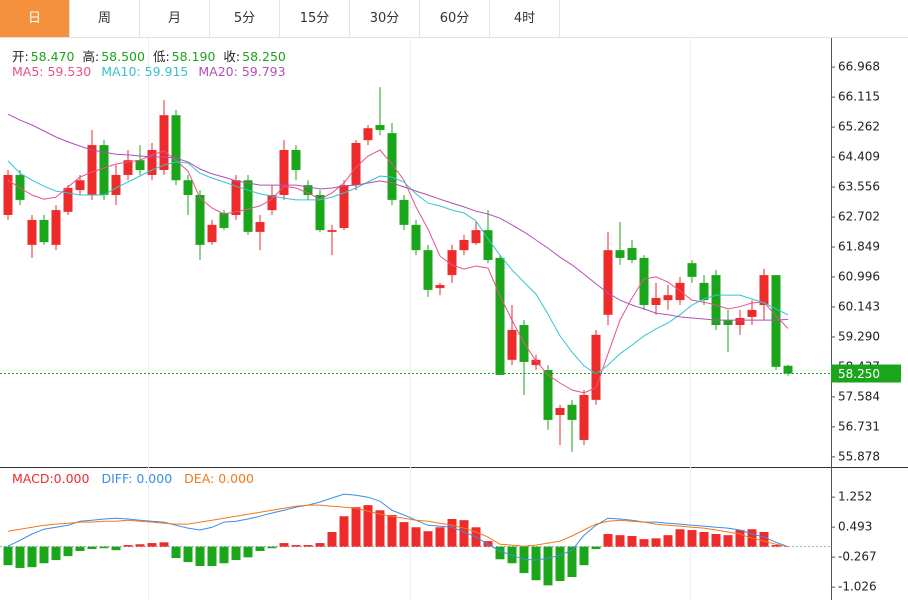  What do you see at coordinates (859, 396) in the screenshot?
I see `y-tick-label: 57.584` at bounding box center [859, 396].